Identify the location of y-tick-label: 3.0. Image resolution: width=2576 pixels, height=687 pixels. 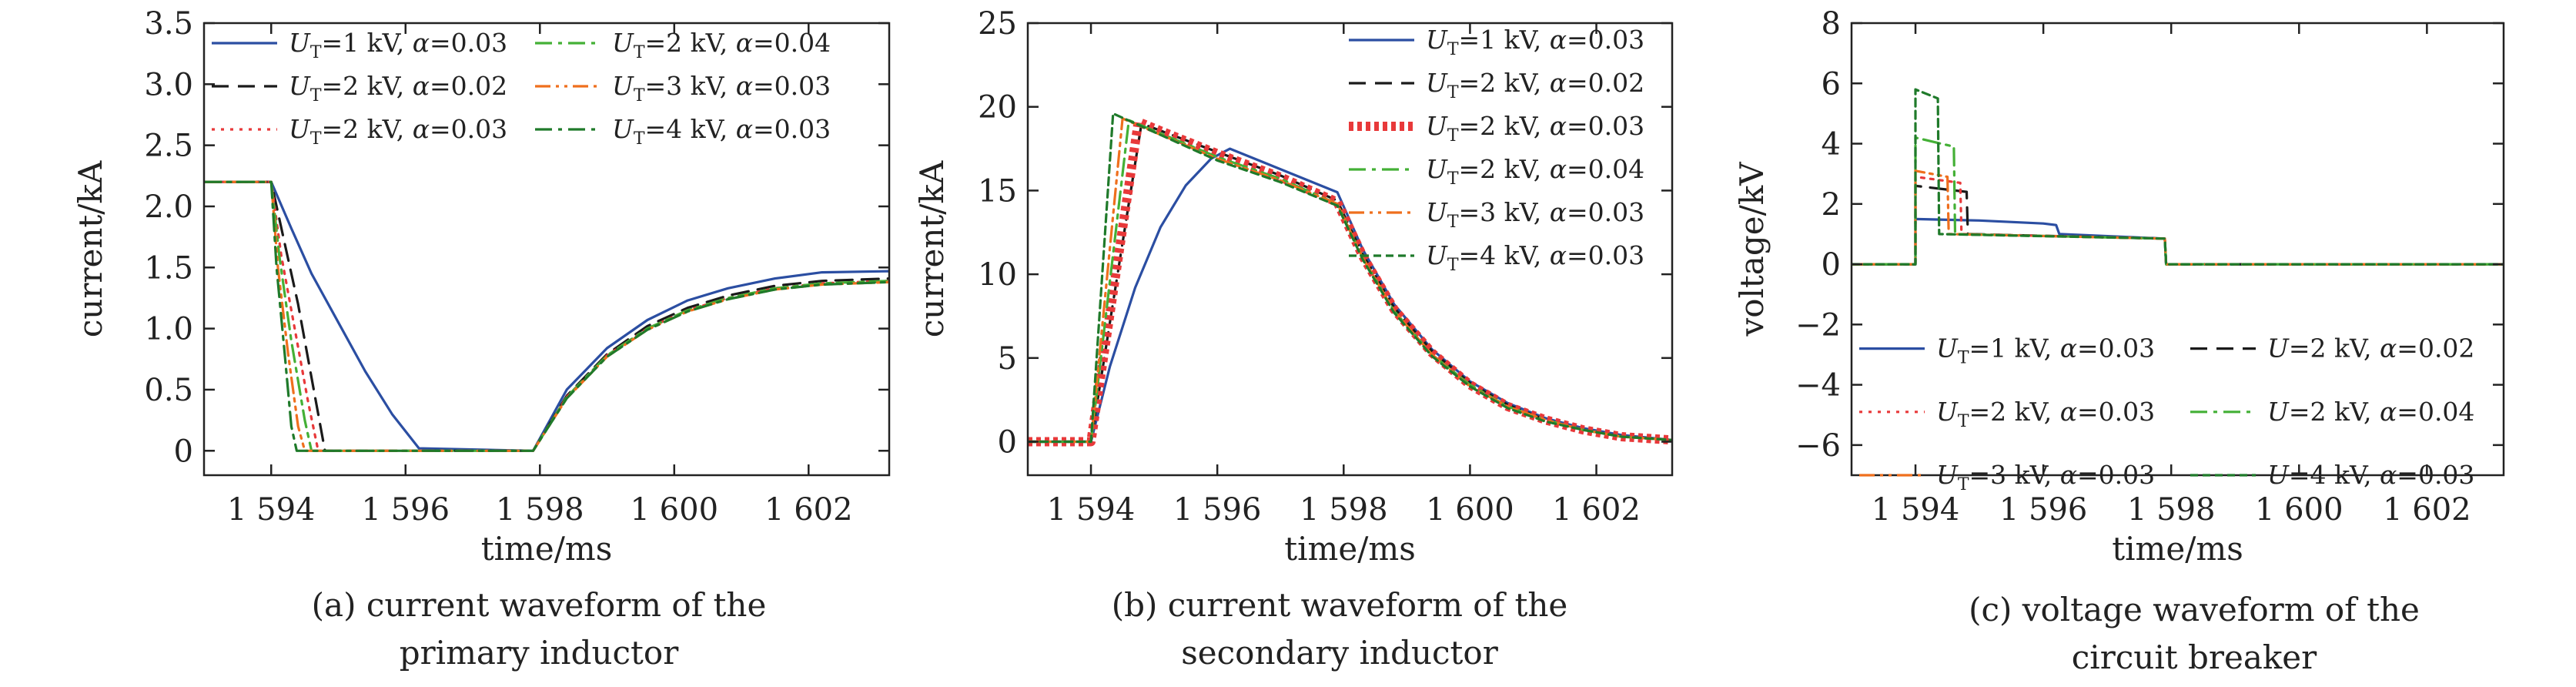
(168, 84).